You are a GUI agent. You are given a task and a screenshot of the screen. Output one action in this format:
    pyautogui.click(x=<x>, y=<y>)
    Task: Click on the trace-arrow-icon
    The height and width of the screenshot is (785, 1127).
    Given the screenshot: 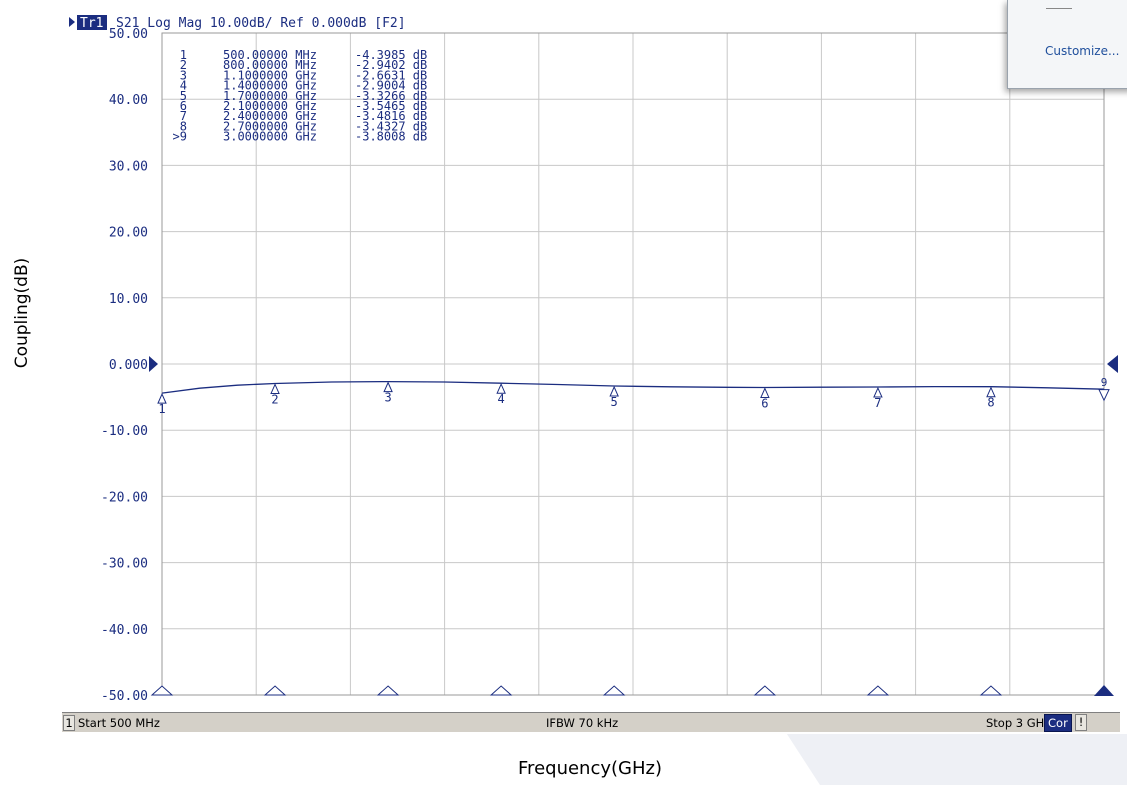 What is the action you would take?
    pyautogui.click(x=72, y=22)
    